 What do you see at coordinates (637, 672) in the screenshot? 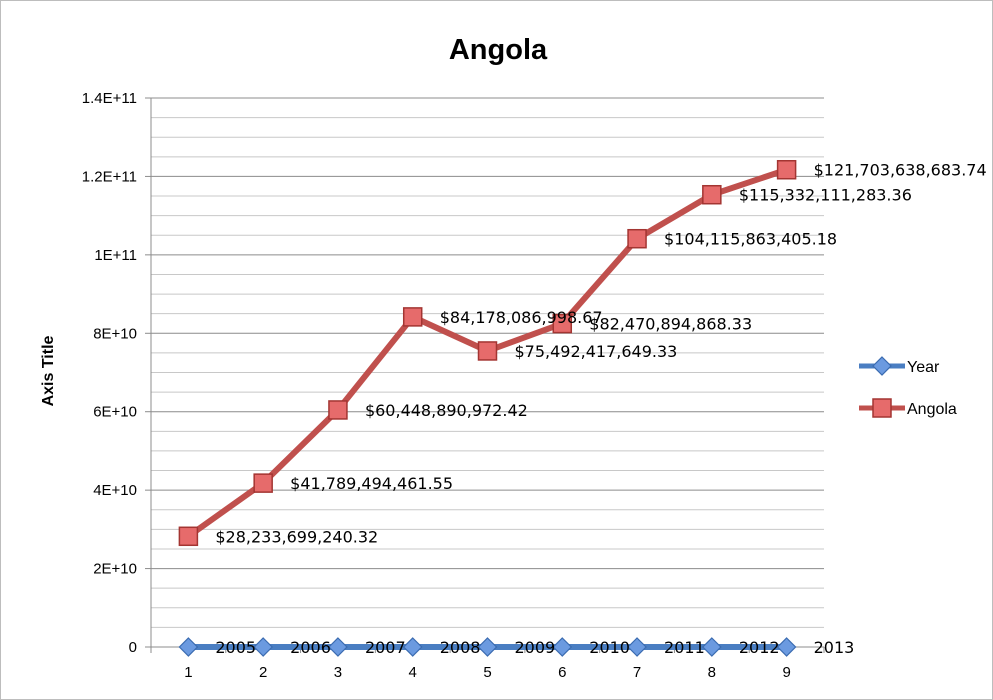
I see `x-tick-label: 7` at bounding box center [637, 672].